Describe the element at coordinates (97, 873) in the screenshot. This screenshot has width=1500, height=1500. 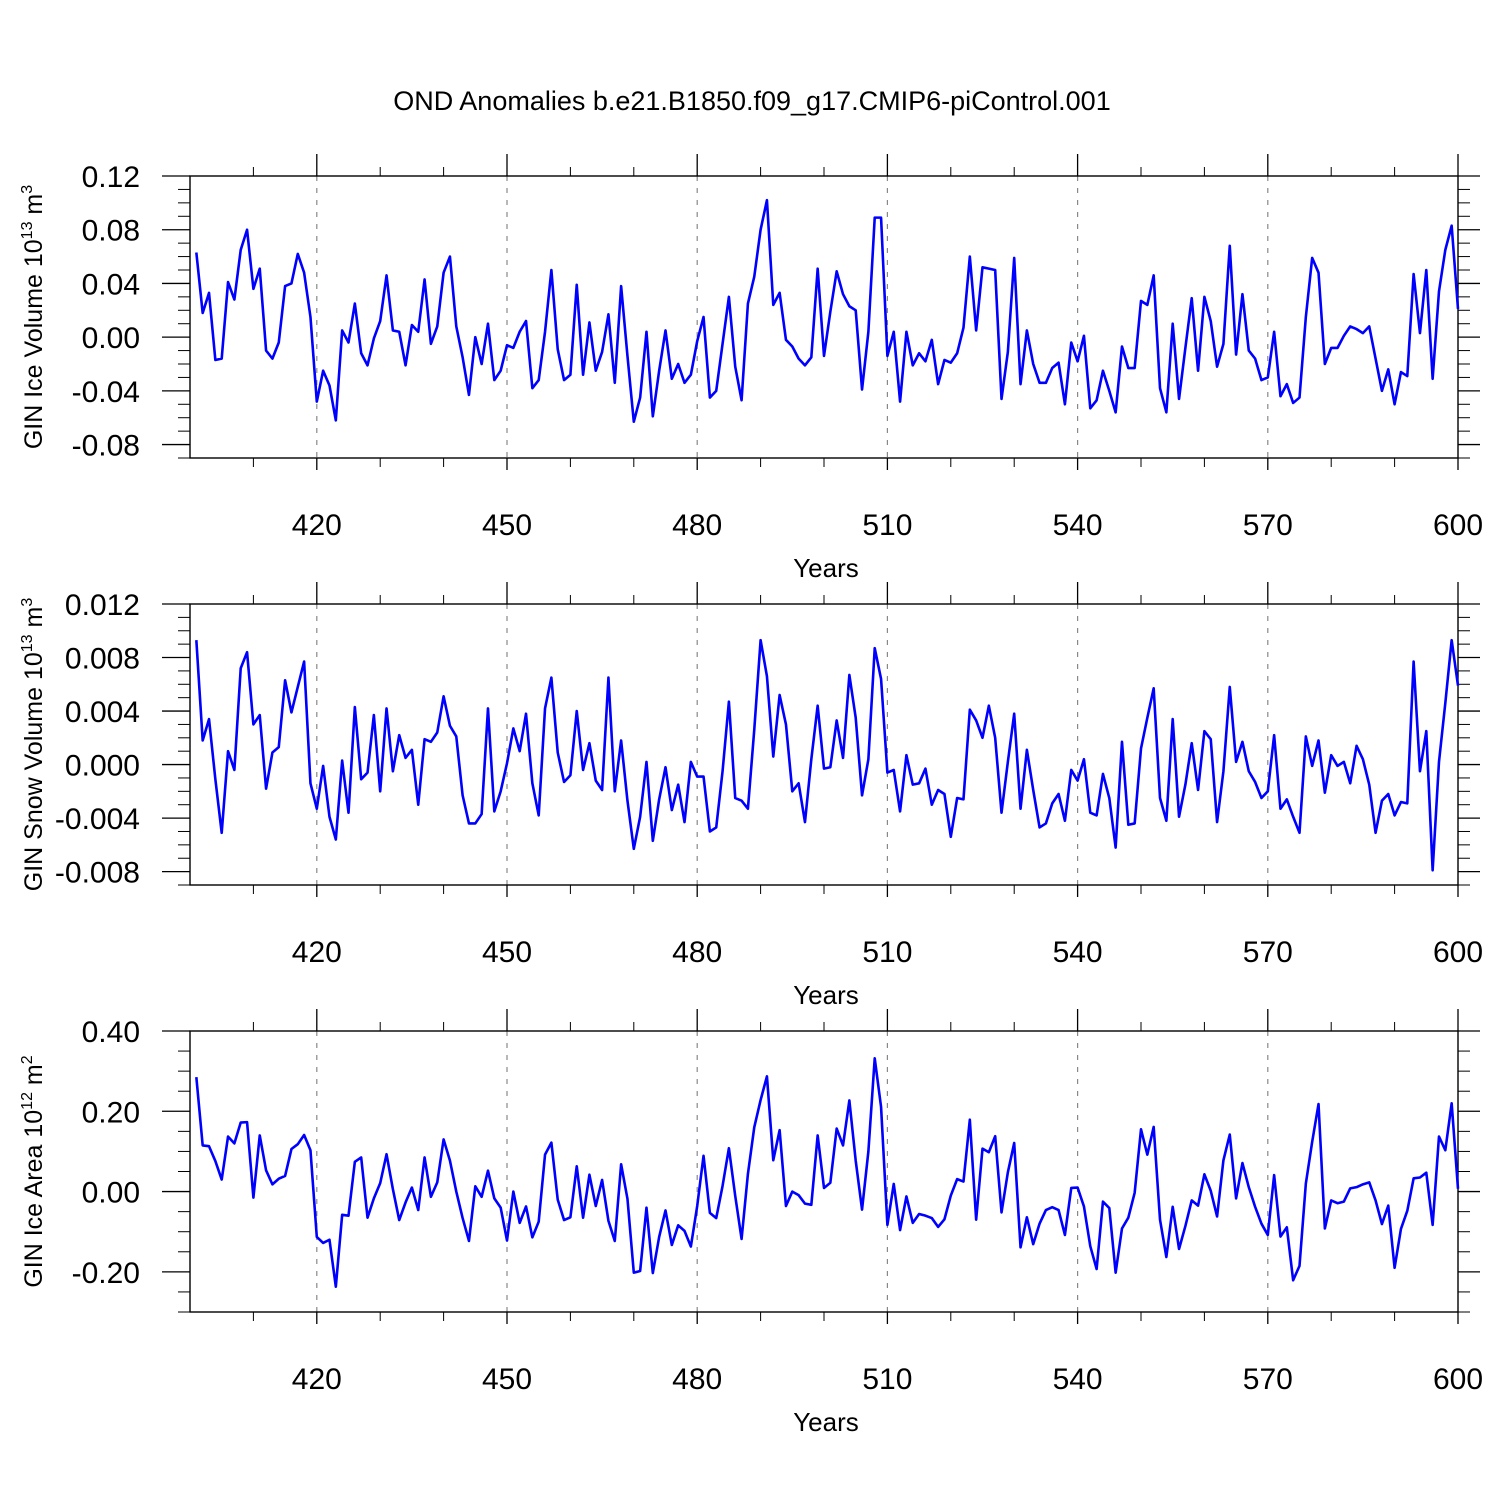
I see `y-tick-label: -0.008` at that location.